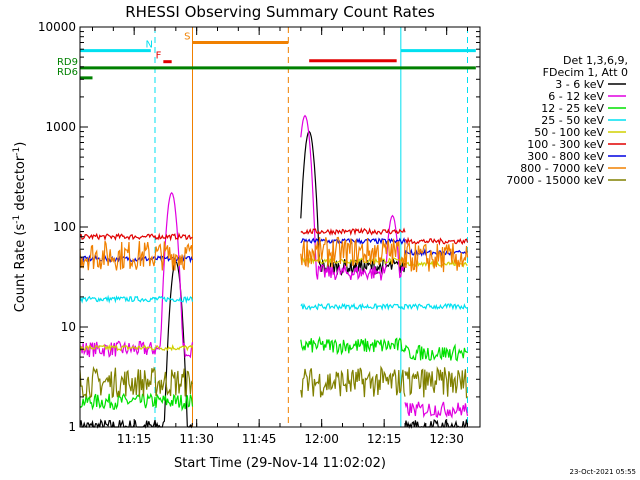 The image size is (640, 480). What do you see at coordinates (67, 62) in the screenshot?
I see `flag-label: RD9` at bounding box center [67, 62].